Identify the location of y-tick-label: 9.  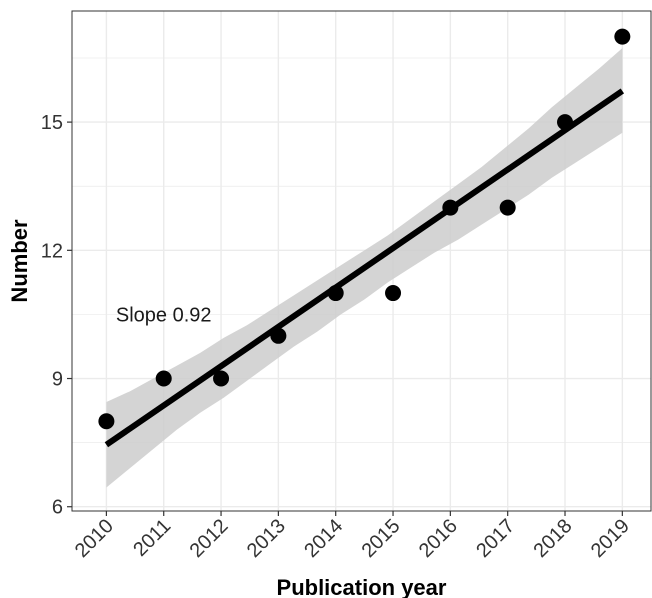
(57, 380).